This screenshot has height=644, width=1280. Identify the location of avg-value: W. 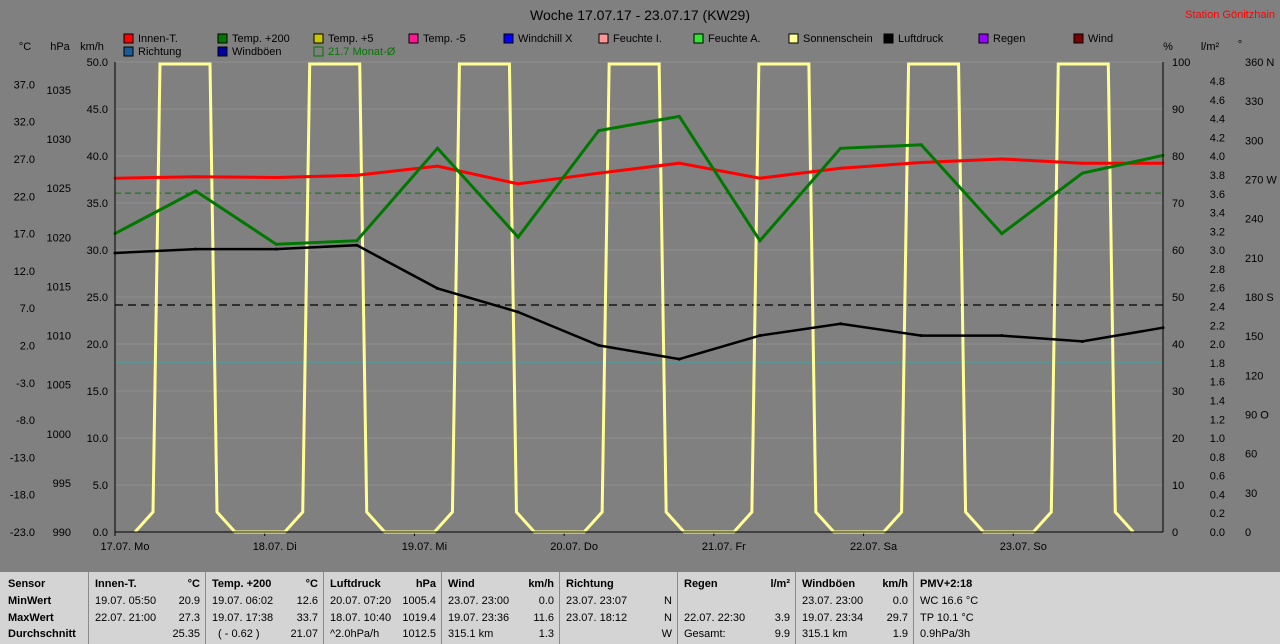
(666, 634).